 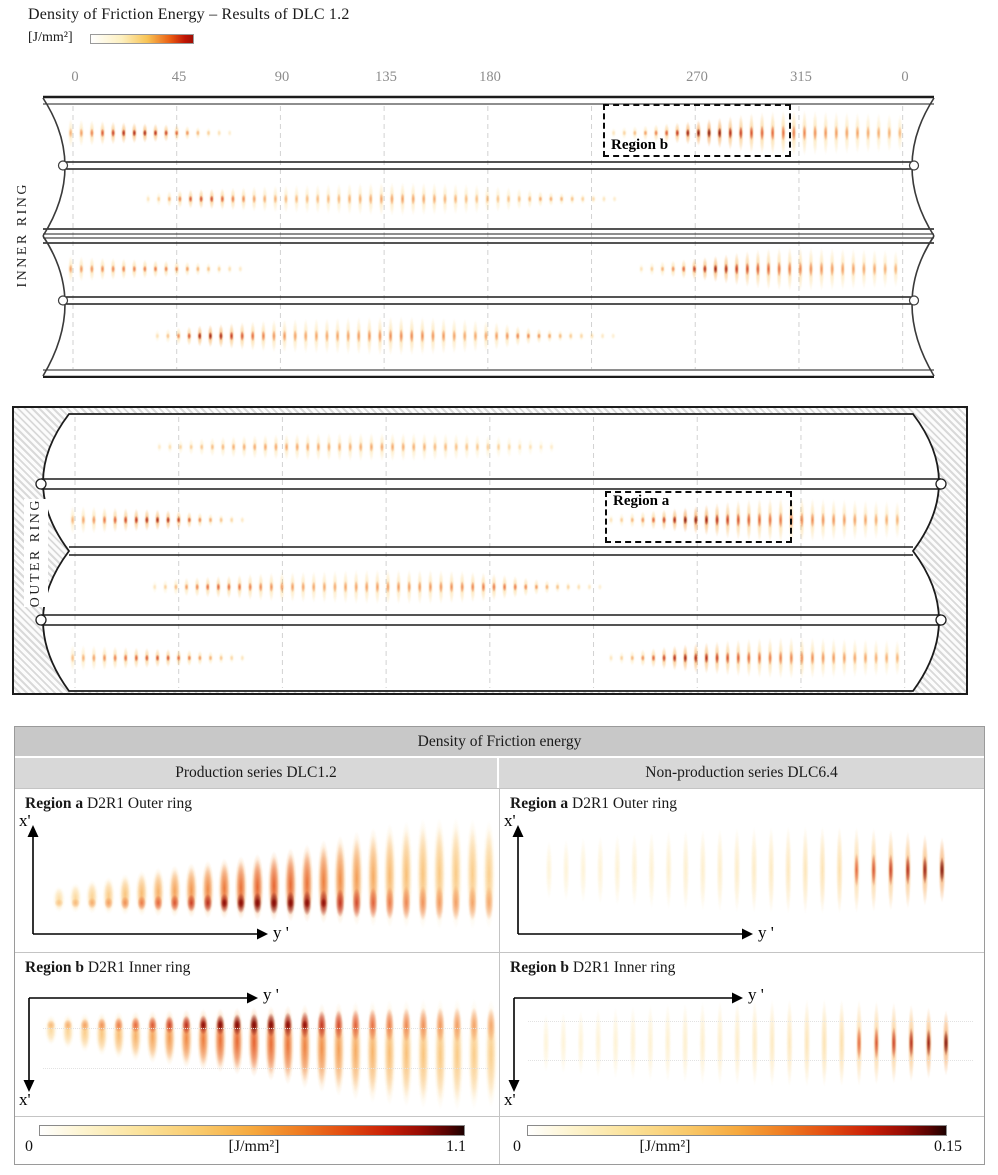 I want to click on cell-non-production-region-b: Region b D2R1 Inner ring y ' x', so click(x=741, y=1034).